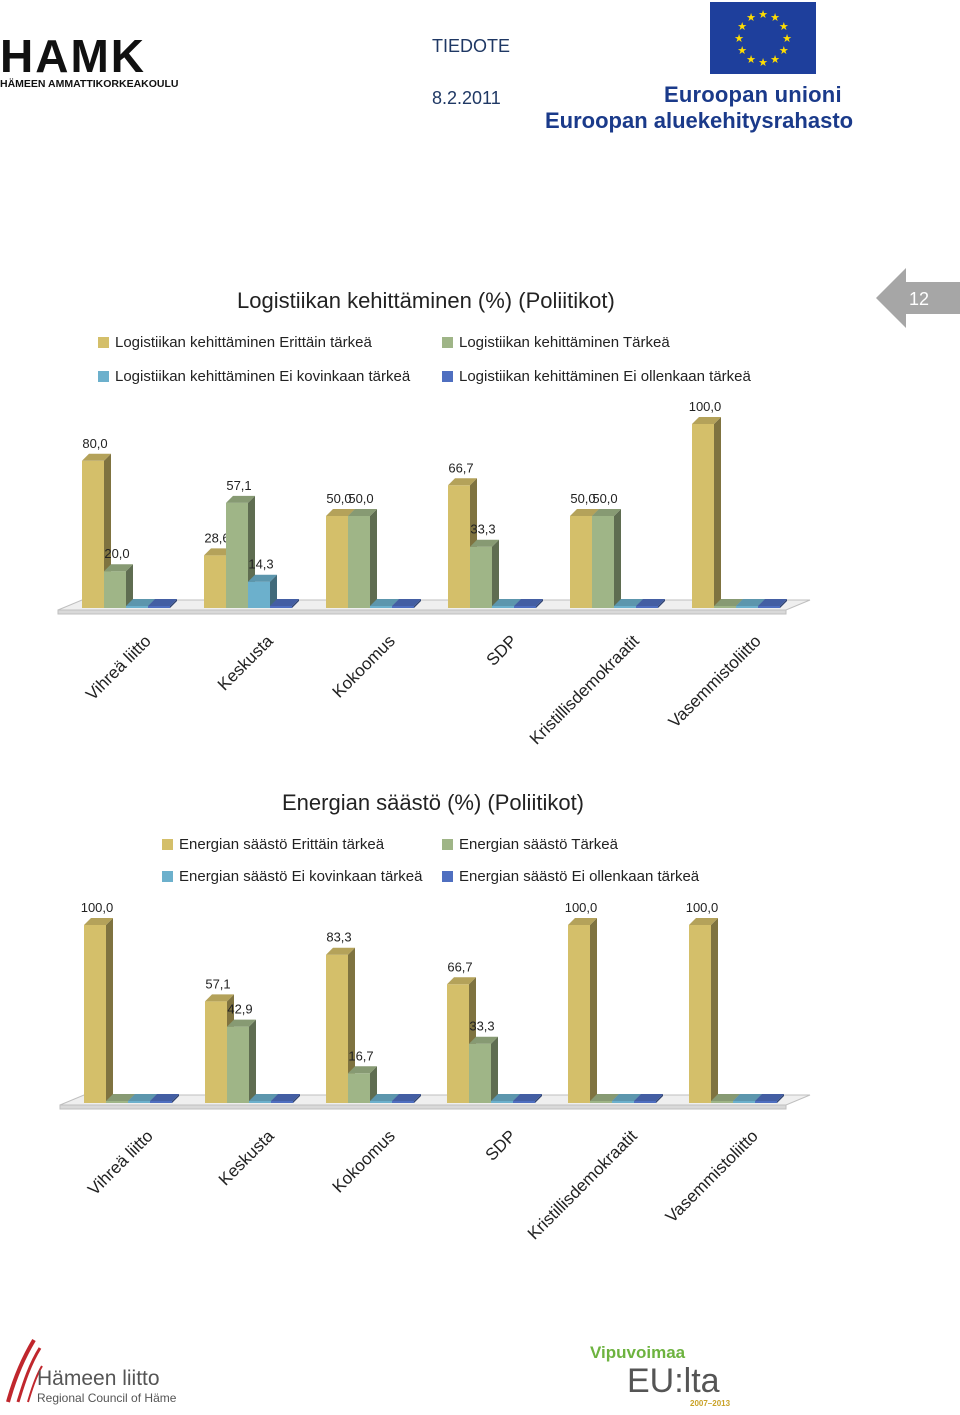 This screenshot has width=960, height=1415. I want to click on legend-label: Energian säästö Erittäin tärkeä, so click(282, 844).